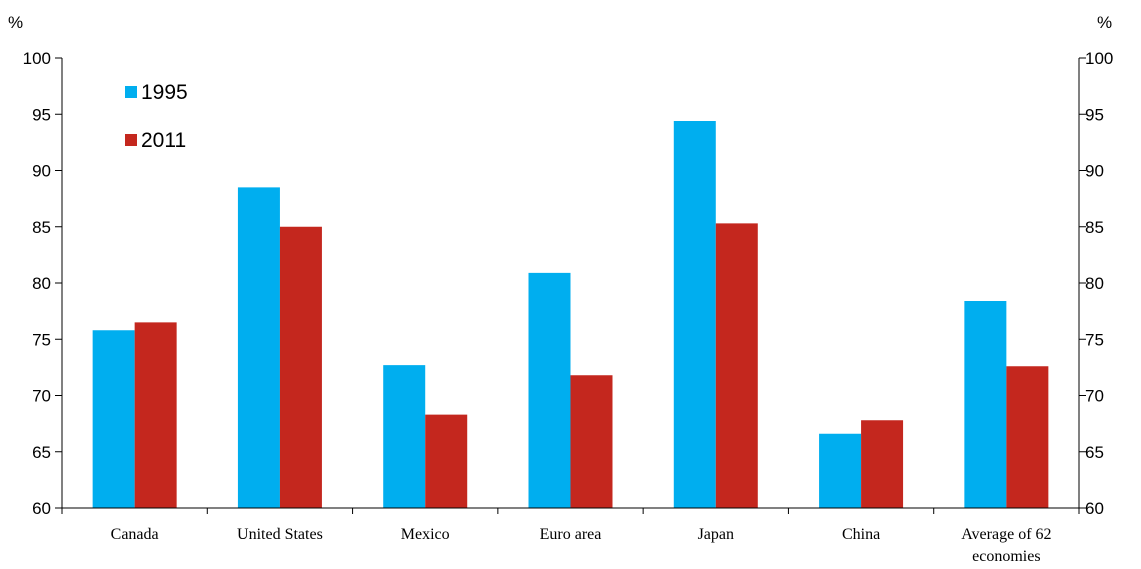 This screenshot has height=569, width=1141. I want to click on left-tick-label: 60, so click(41, 508).